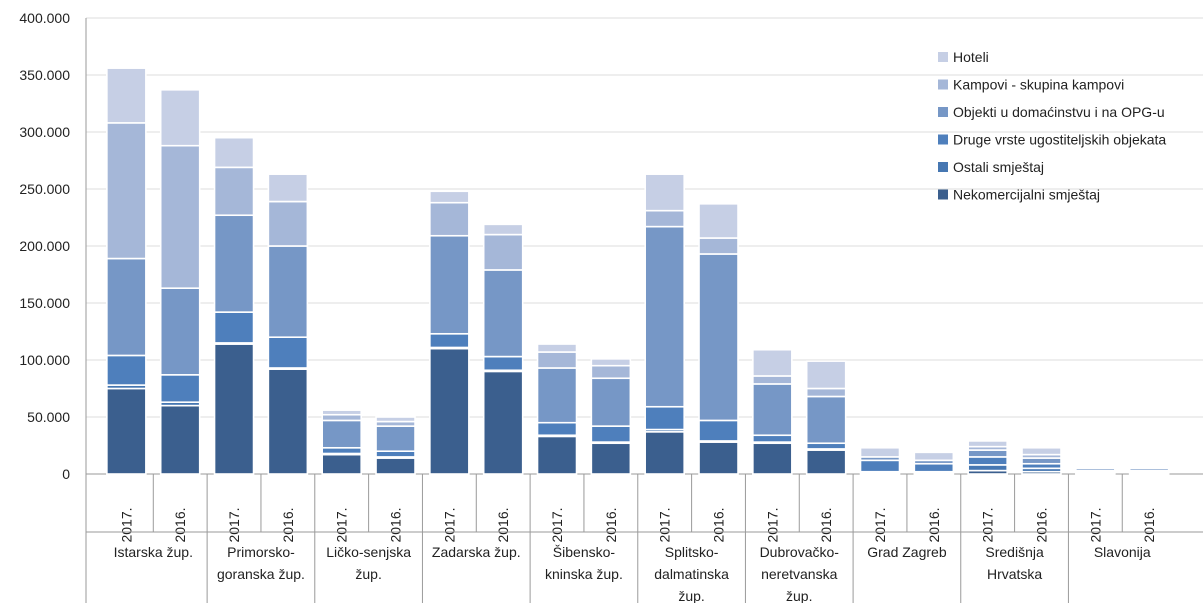 The image size is (1203, 603). Describe the element at coordinates (1038, 85) in the screenshot. I see `legend-label: Kampovi - skupina kampovi` at that location.